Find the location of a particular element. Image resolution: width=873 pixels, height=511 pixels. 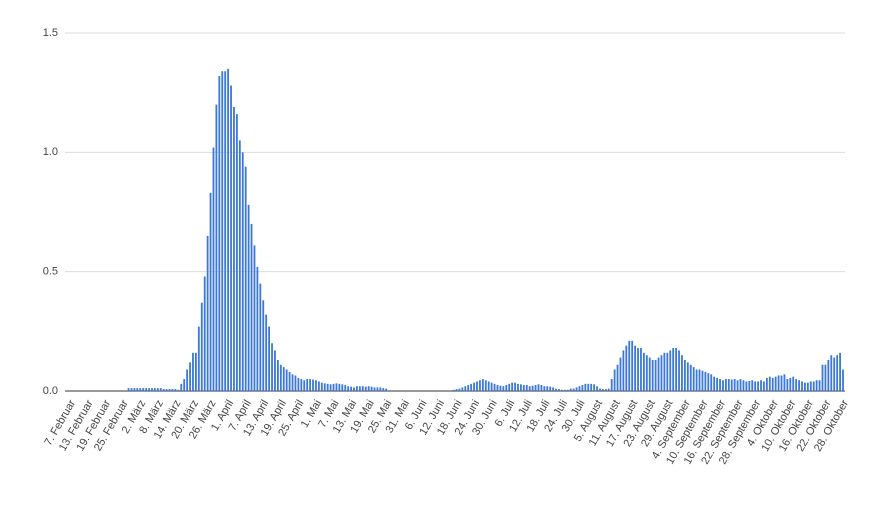

y-tick-label: 1.5 is located at coordinates (50, 33).